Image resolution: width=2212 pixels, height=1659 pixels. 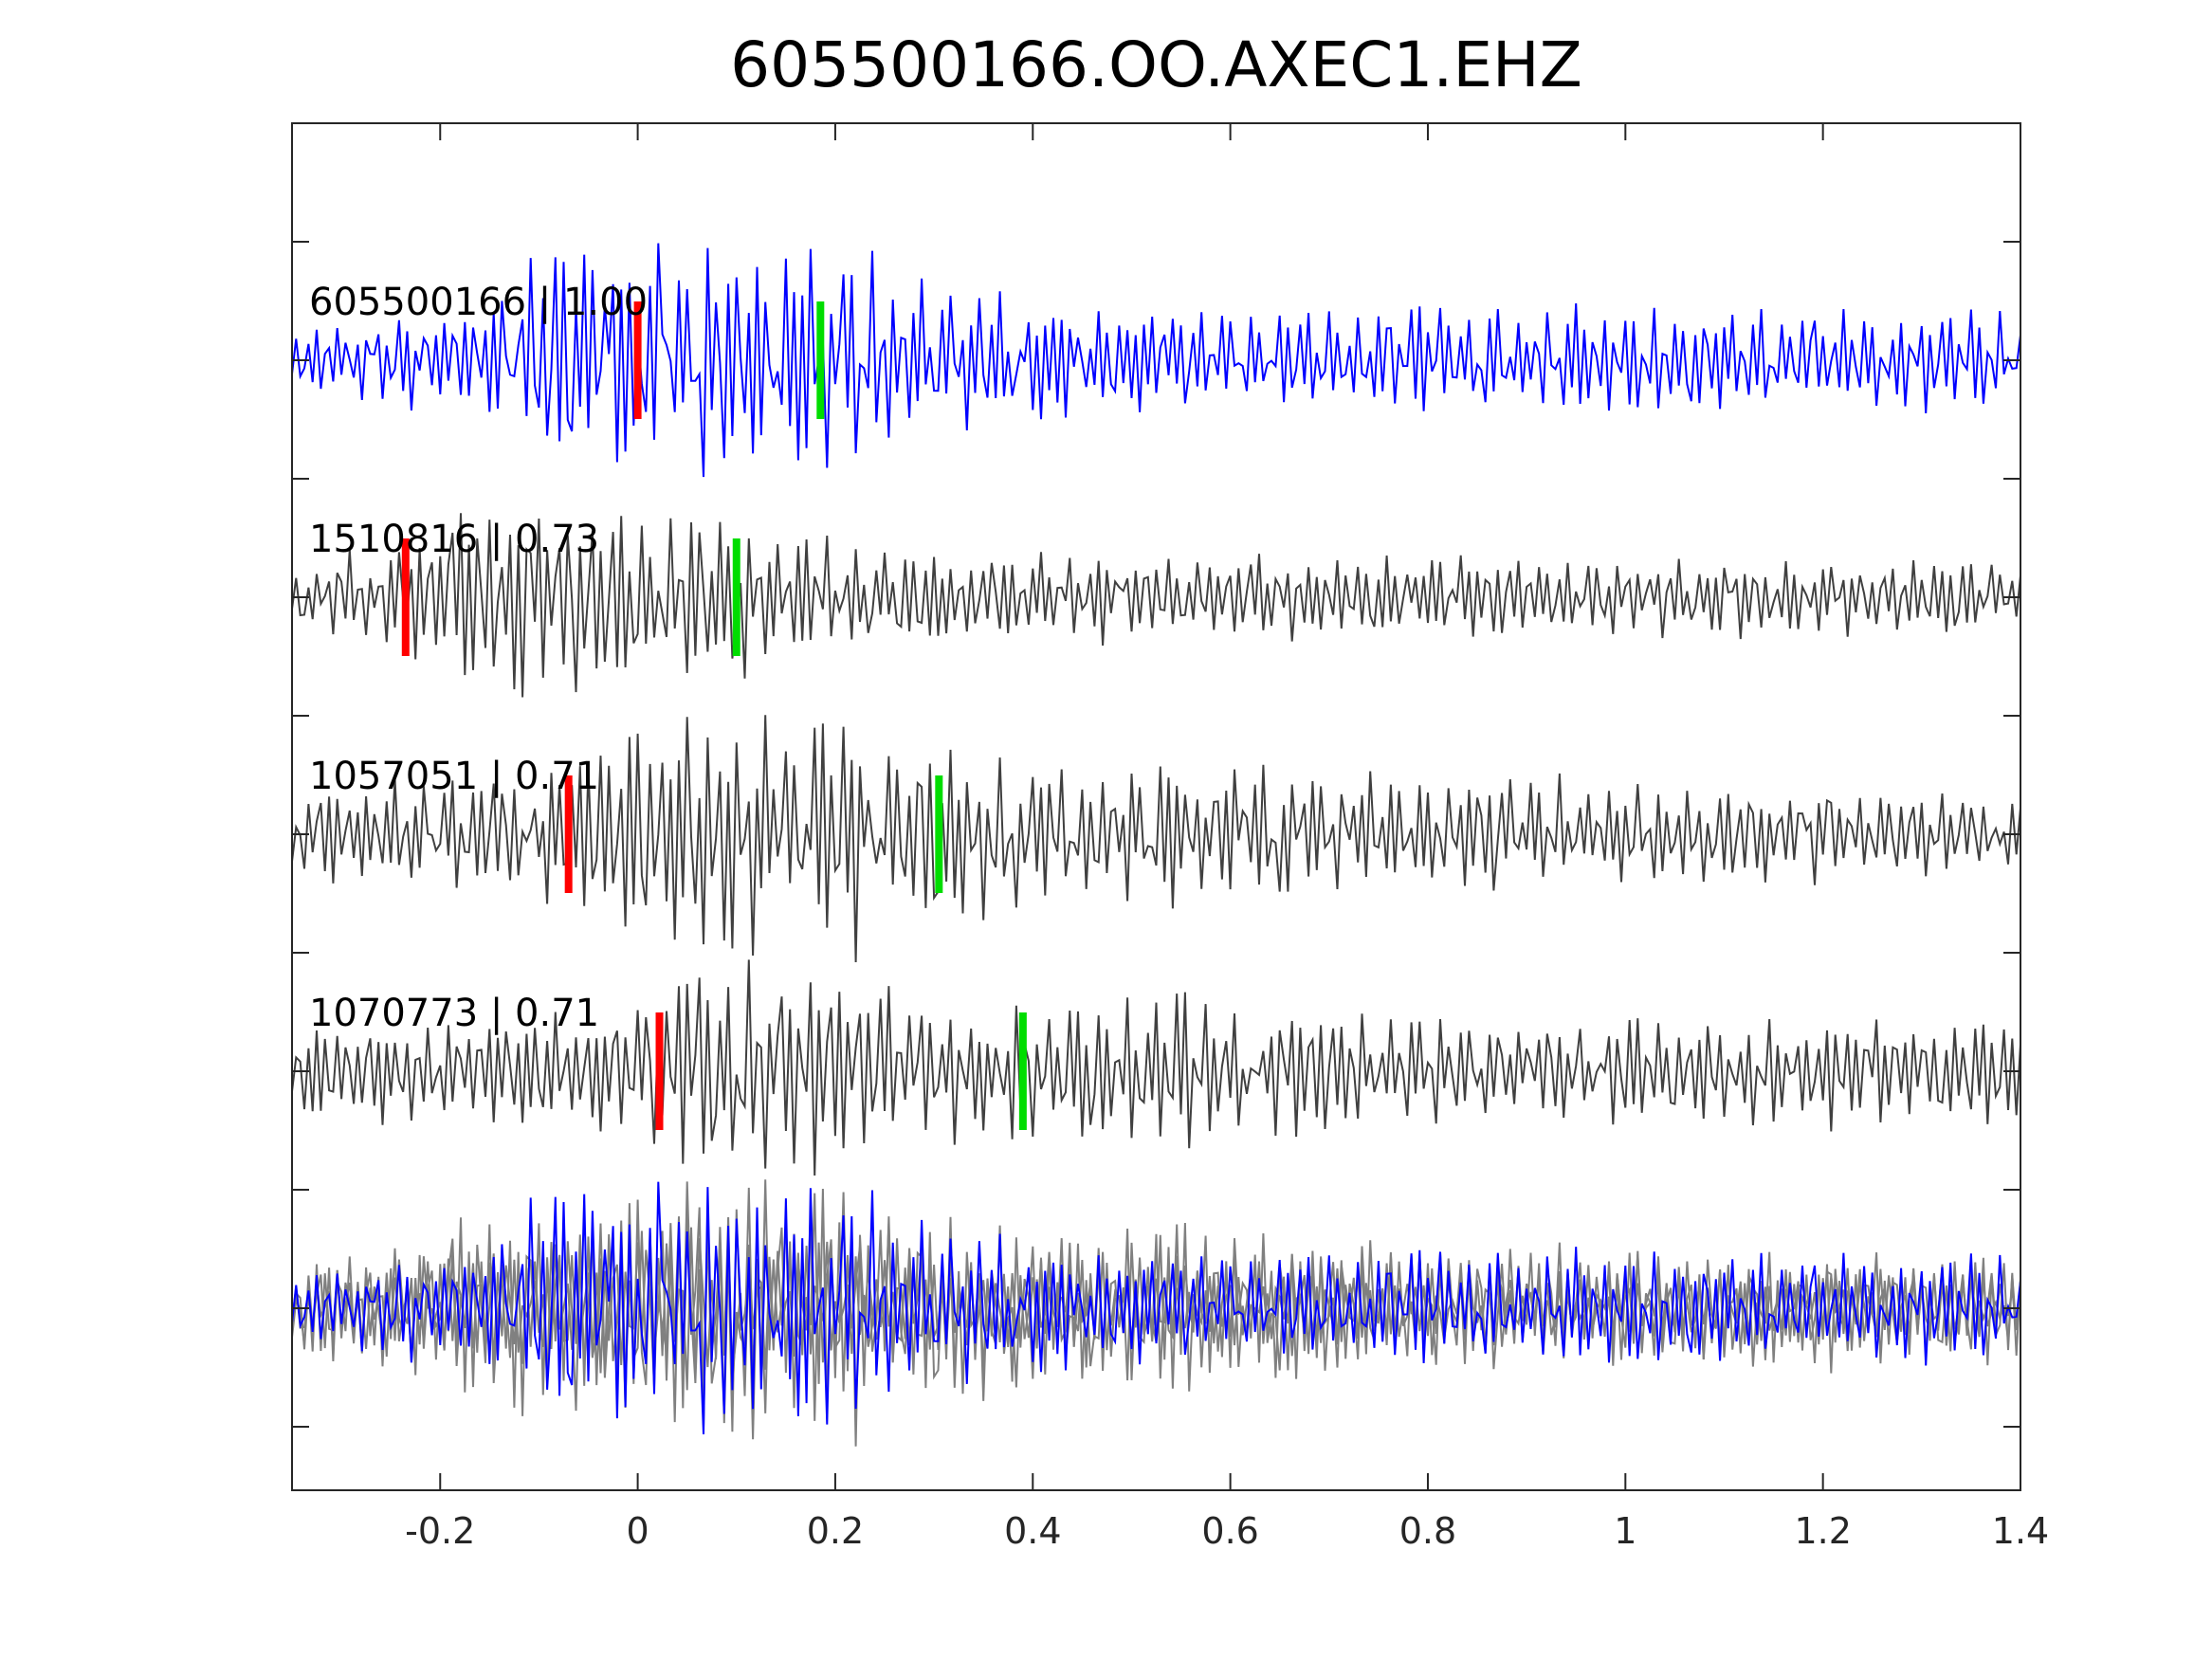 I want to click on x-tick-label: 1.2, so click(x=1822, y=1531).